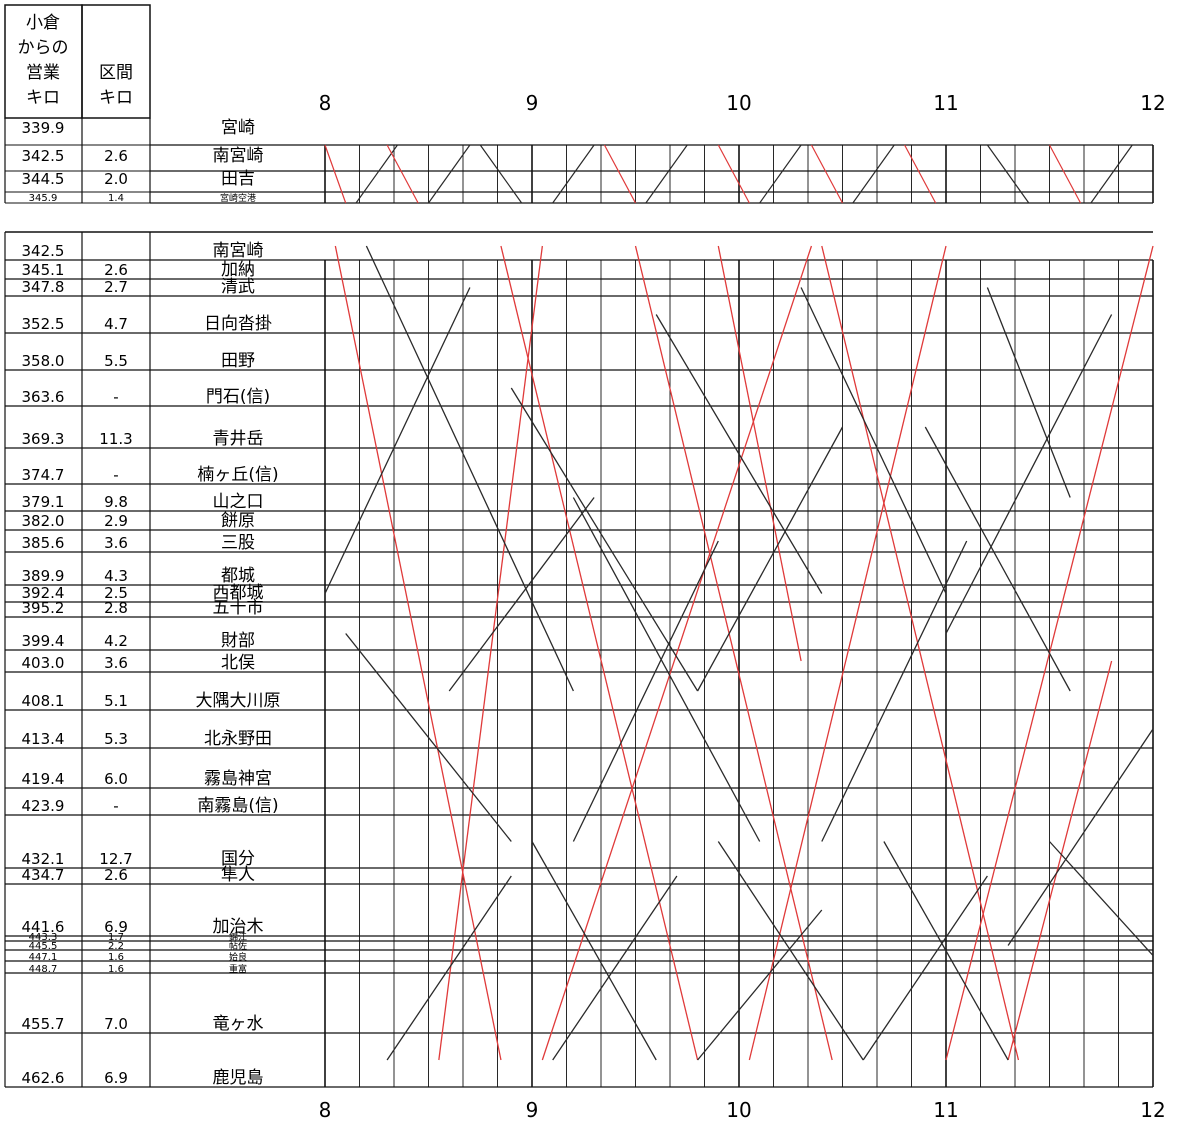 Image resolution: width=1180 pixels, height=1124 pixels. I want to click on station-dist: 12.7, so click(115, 859).